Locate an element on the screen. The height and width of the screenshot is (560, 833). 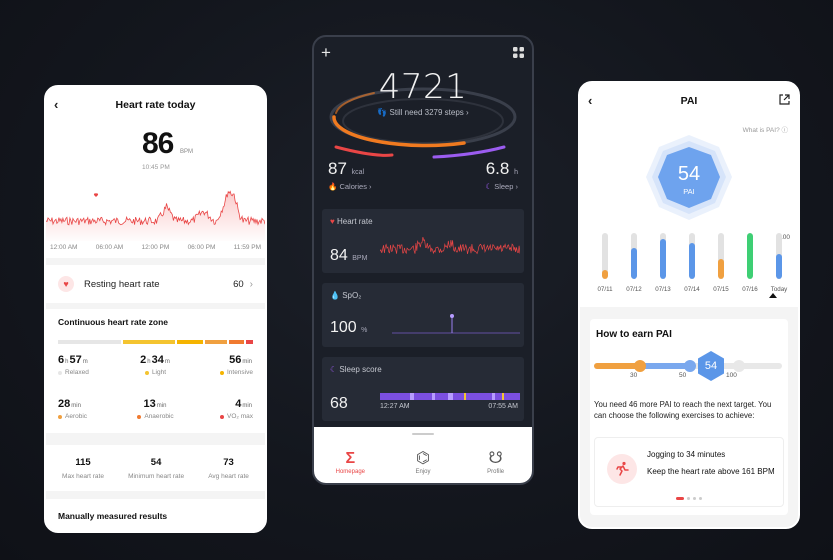
card-value: 68 is located at coordinates (339, 403).